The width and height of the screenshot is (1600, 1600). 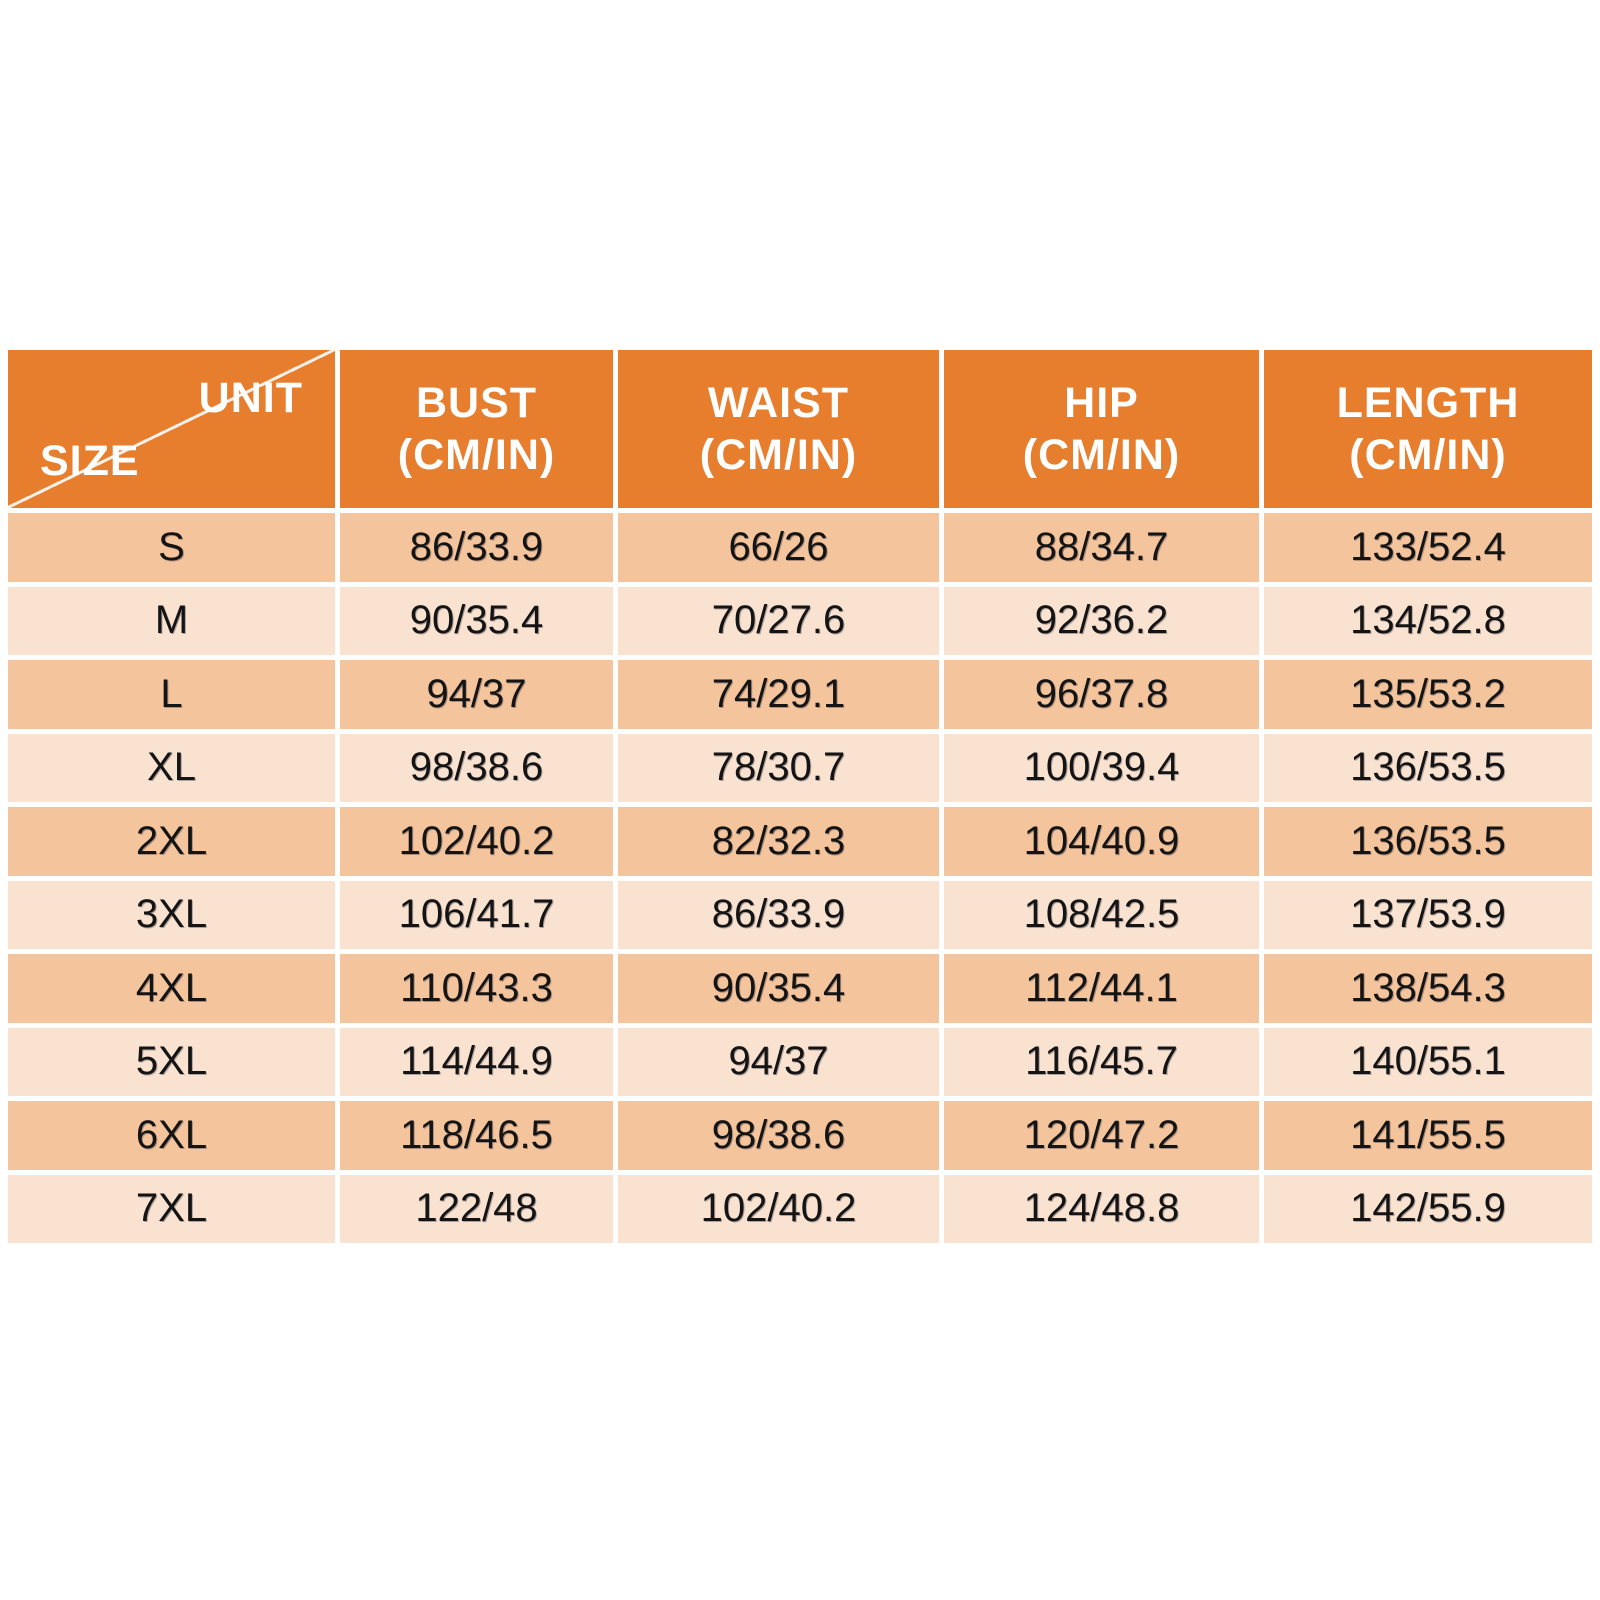 What do you see at coordinates (1101, 694) in the screenshot?
I see `l-hip-cell: 96/37.8` at bounding box center [1101, 694].